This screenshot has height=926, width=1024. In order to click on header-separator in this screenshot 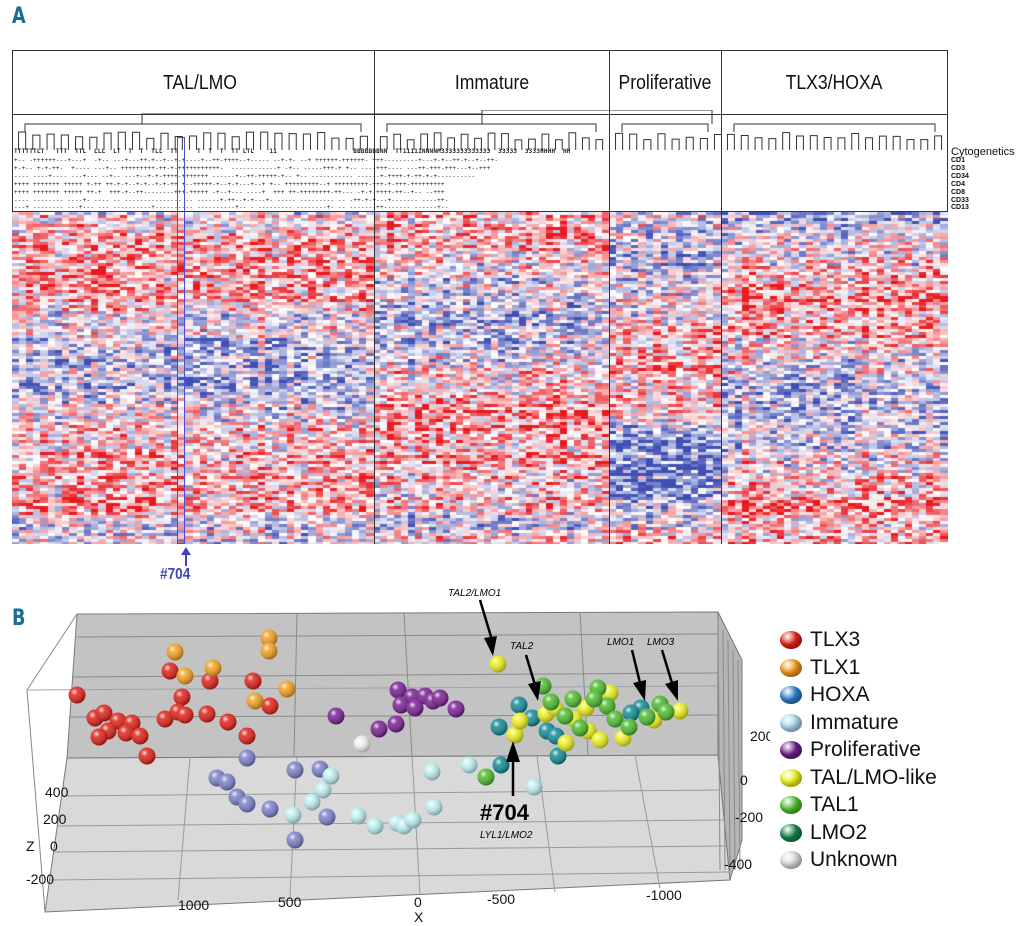, I will do `click(480, 114)`.